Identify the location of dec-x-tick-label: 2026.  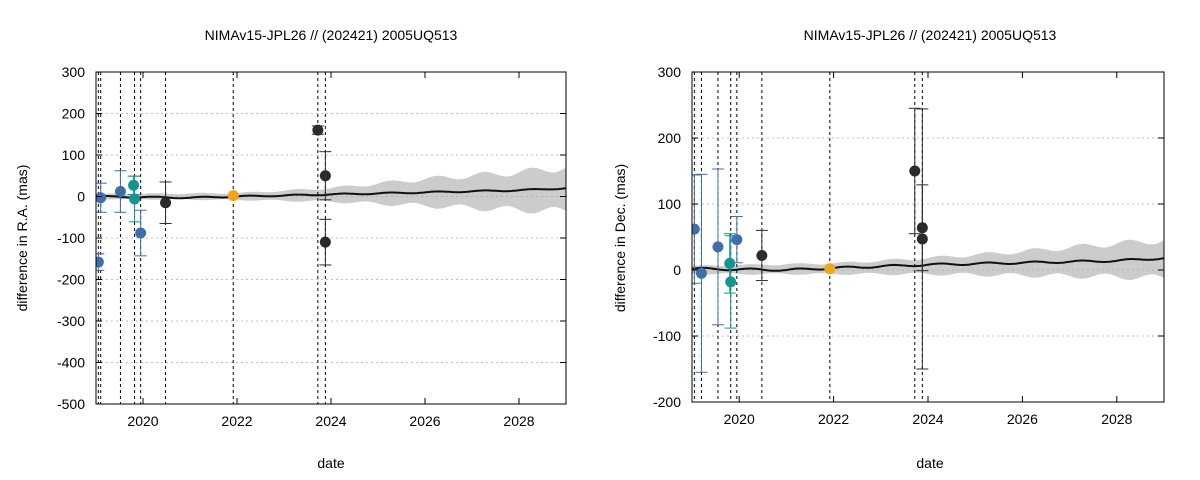
(1022, 419).